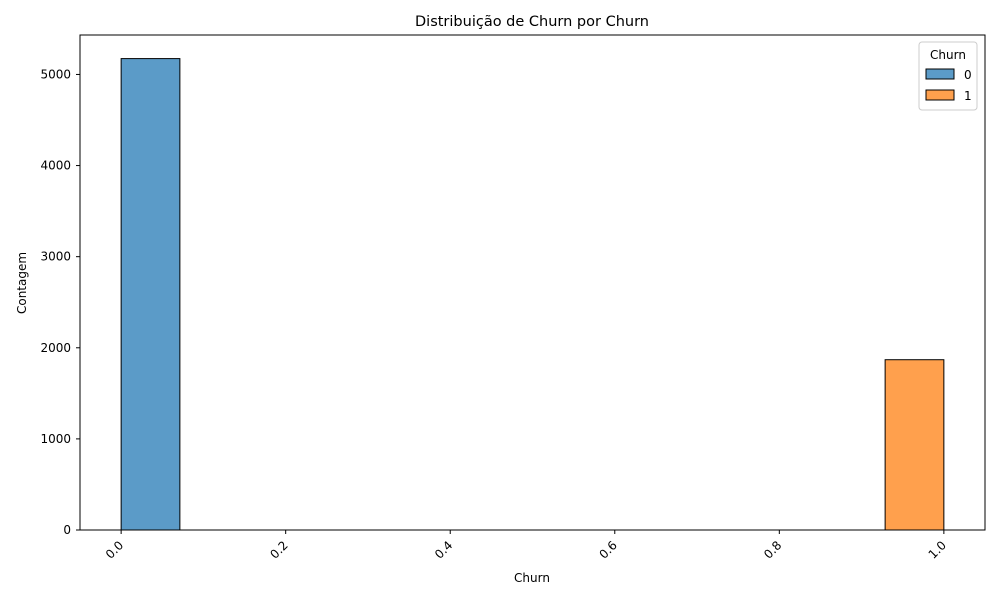  I want to click on chart-title: Distribuição de Churn por Churn, so click(532, 22).